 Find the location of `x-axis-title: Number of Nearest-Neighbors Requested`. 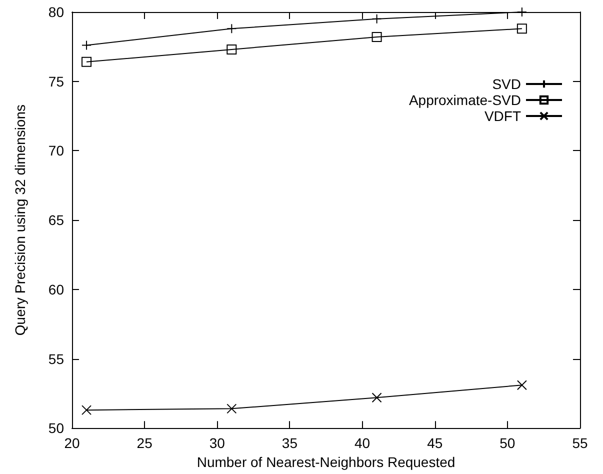

x-axis-title: Number of Nearest-Neighbors Requested is located at coordinates (326, 462).